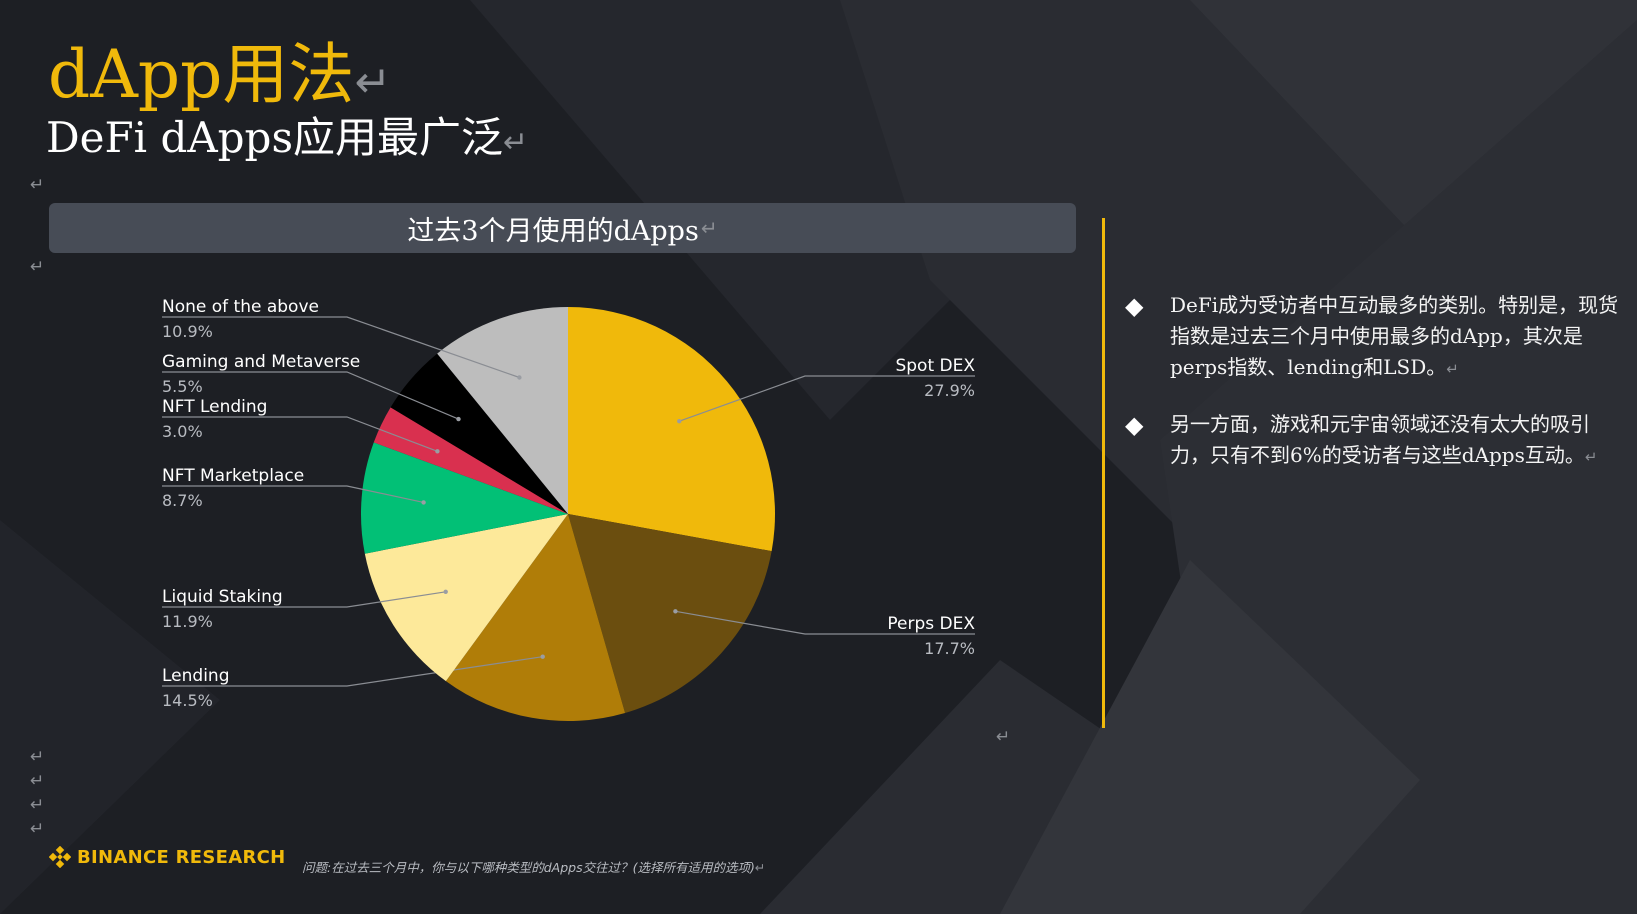 The image size is (1637, 914). I want to click on binance-research-logo: BINANCE RESEARCH, so click(167, 857).